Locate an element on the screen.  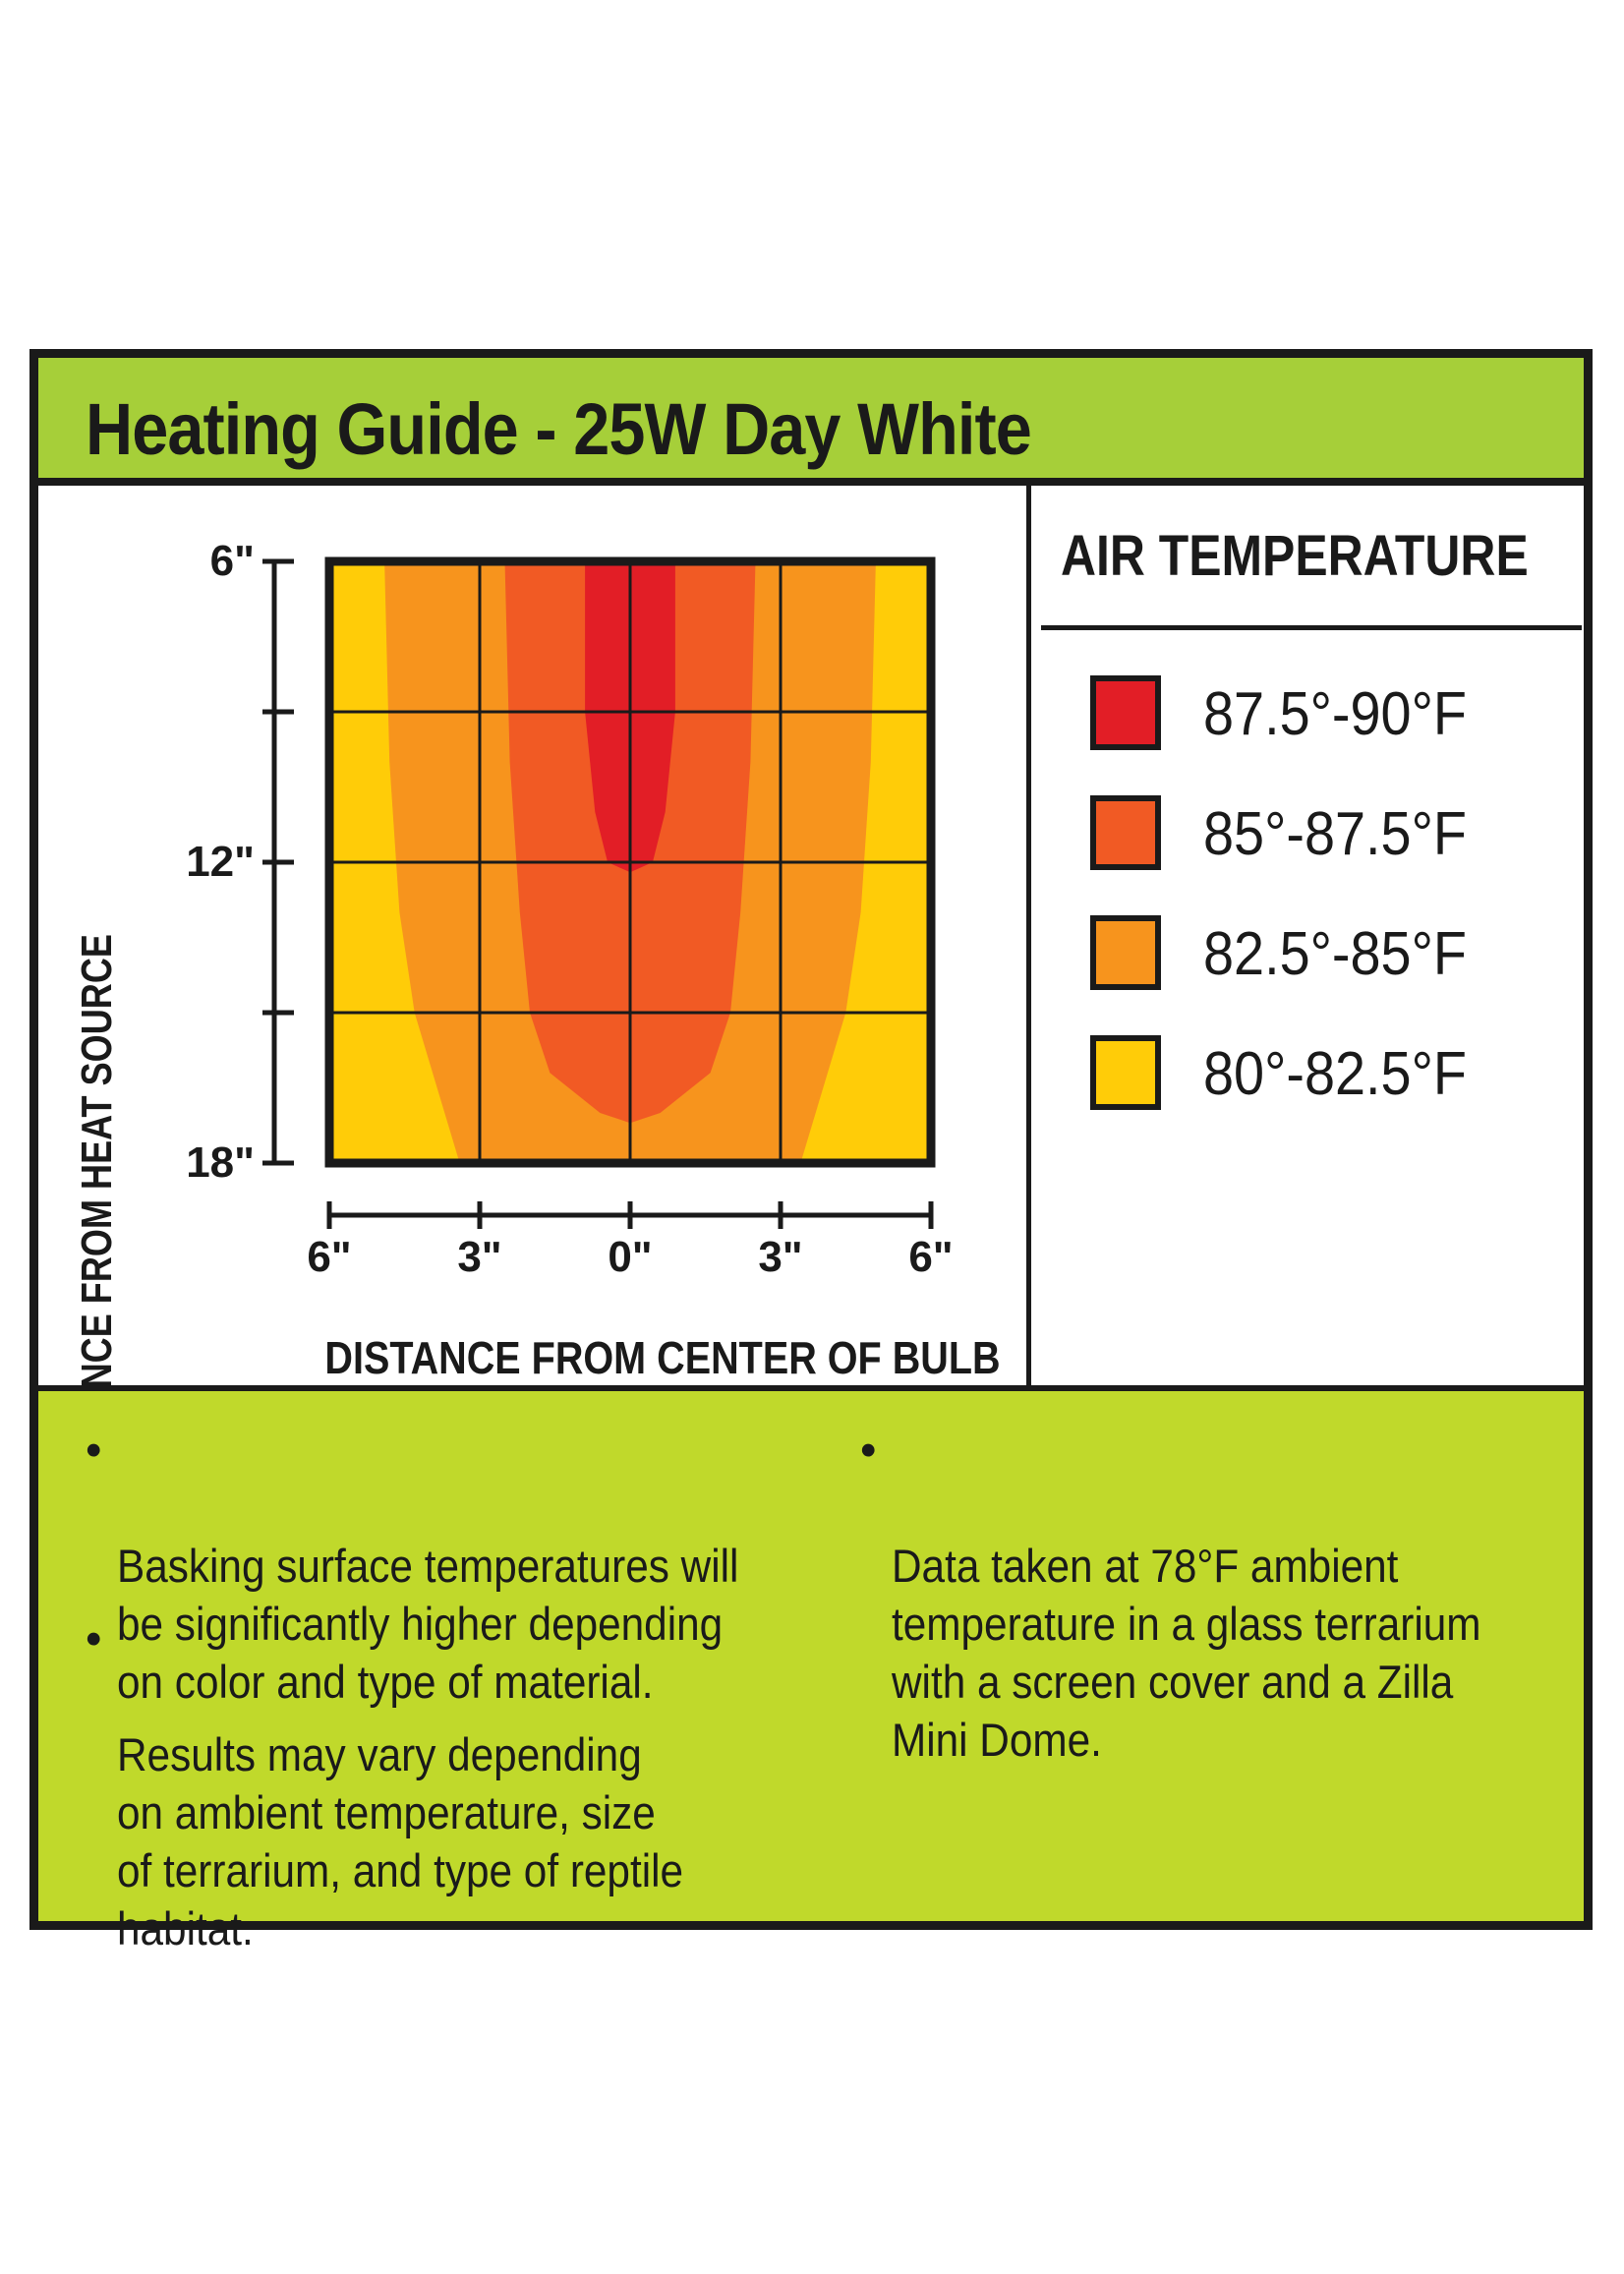
legend-label: 87.5°-90°F is located at coordinates (1335, 714).